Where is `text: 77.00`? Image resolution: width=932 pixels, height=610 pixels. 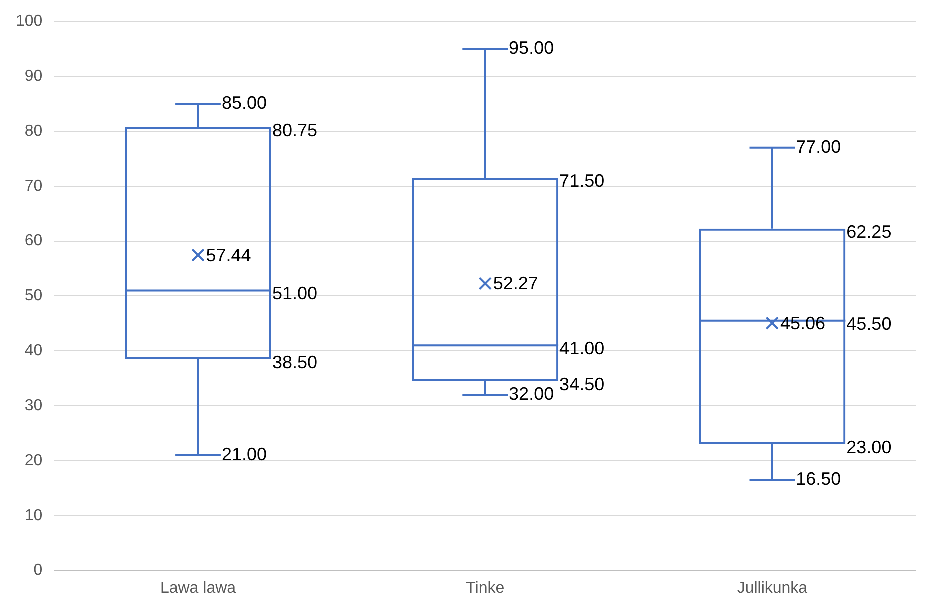
text: 77.00 is located at coordinates (819, 146).